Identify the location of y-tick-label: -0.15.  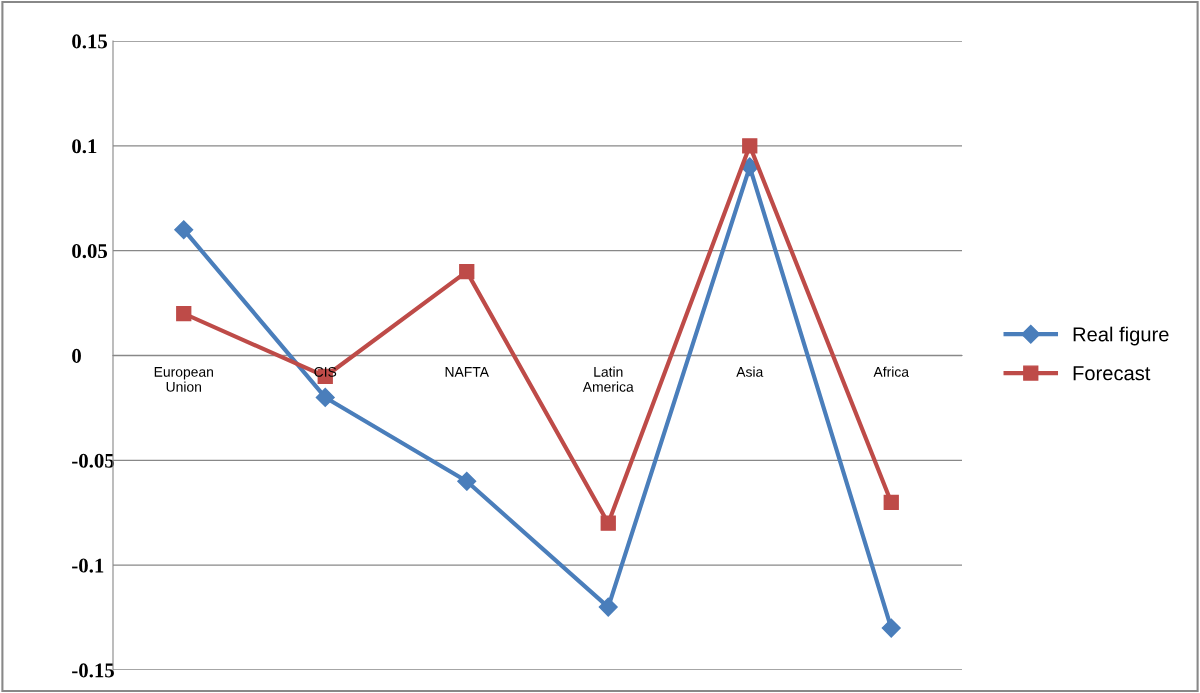
(93, 670).